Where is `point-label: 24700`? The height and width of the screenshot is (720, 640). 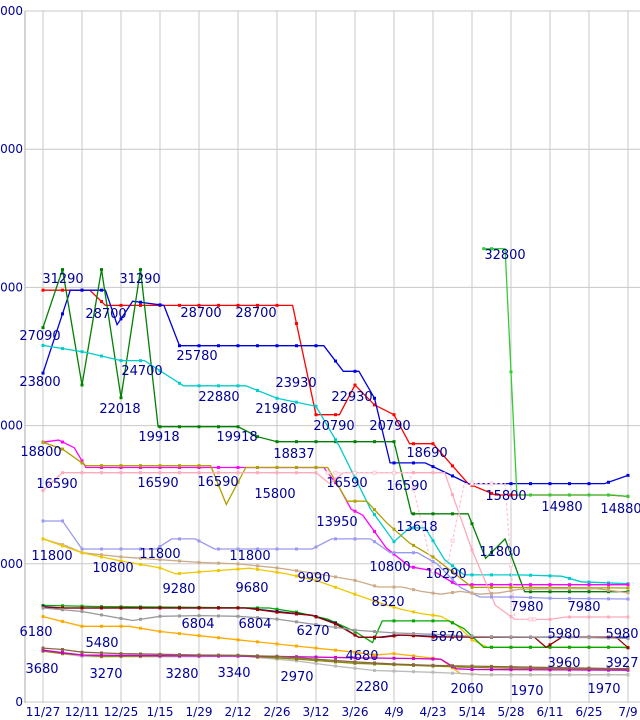
point-label: 24700 is located at coordinates (141, 371).